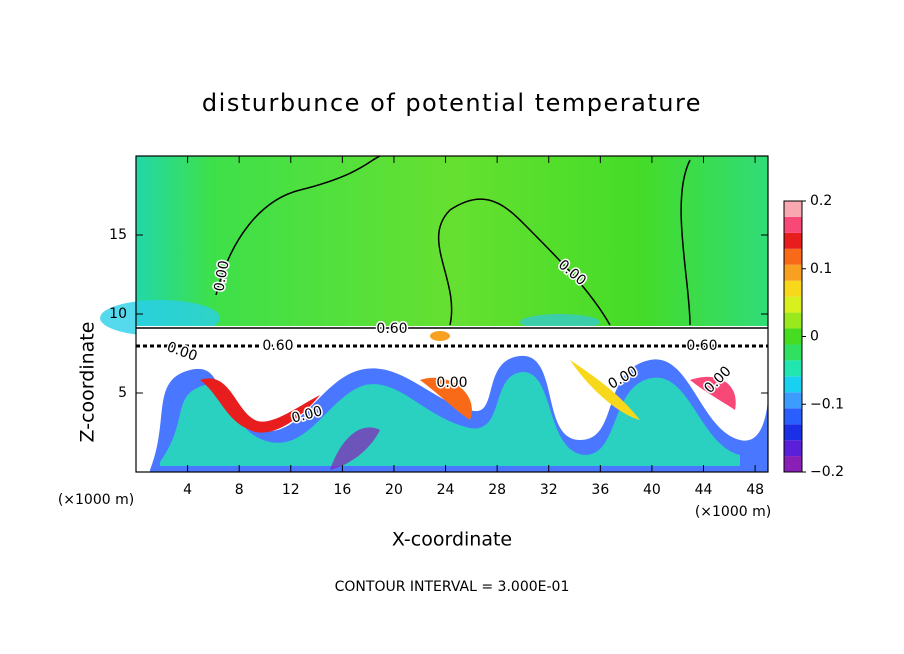 Image resolution: width=904 pixels, height=654 pixels. I want to click on x-tick-label: 4, so click(187, 490).